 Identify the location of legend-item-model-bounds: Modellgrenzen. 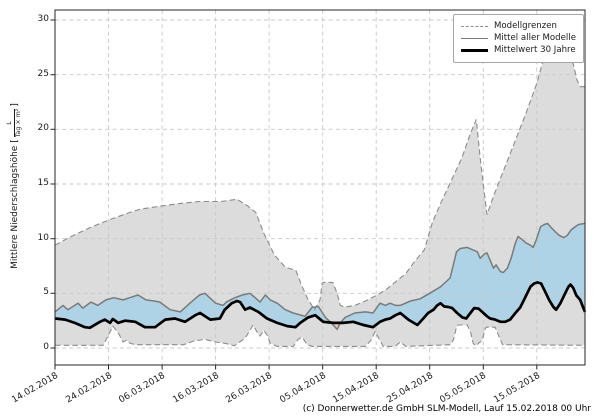
(518, 26).